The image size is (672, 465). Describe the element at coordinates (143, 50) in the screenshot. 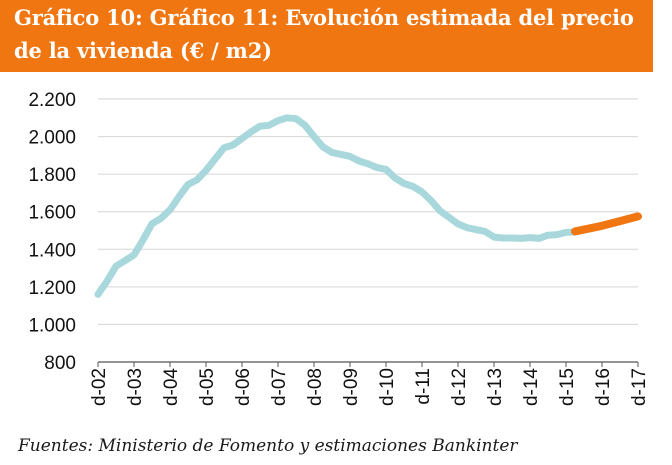

I see `chart-title-line-2: de la vivienda (€ / m2)` at that location.